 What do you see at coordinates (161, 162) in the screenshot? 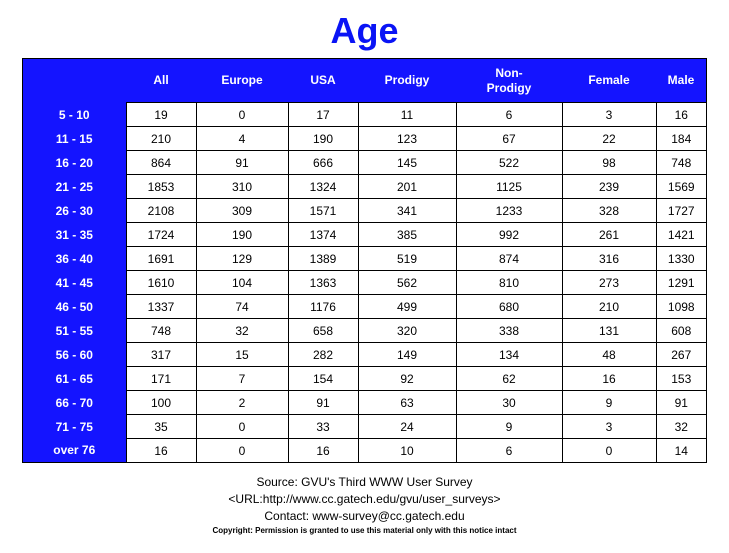
I see `table-cell: 864` at bounding box center [161, 162].